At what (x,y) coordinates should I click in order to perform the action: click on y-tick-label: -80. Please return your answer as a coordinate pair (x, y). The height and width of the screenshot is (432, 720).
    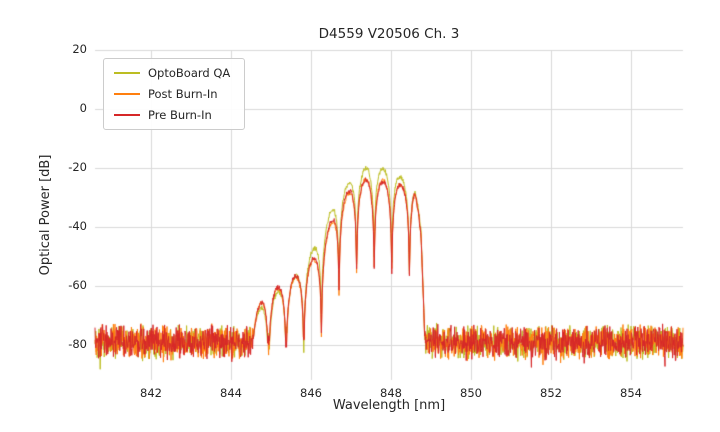
    Looking at the image, I should click on (77, 343).